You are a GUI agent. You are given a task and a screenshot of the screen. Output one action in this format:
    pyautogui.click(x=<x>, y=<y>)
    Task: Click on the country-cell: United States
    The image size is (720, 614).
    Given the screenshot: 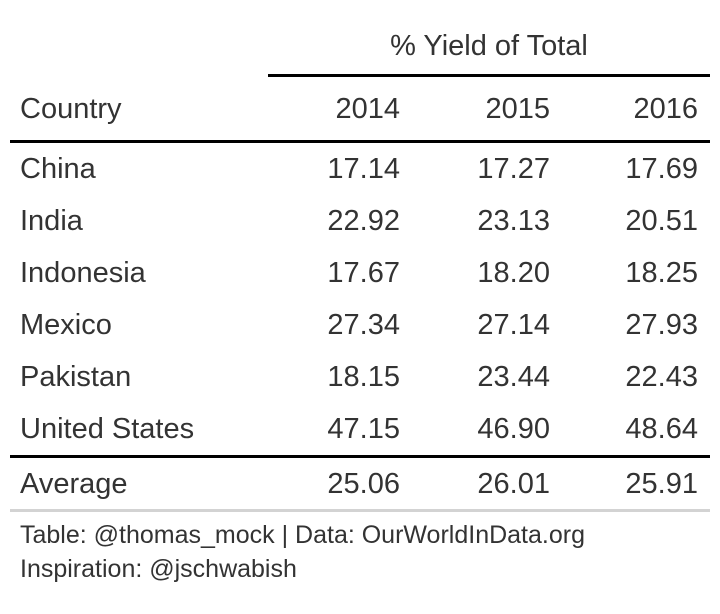 What is the action you would take?
    pyautogui.click(x=107, y=429)
    